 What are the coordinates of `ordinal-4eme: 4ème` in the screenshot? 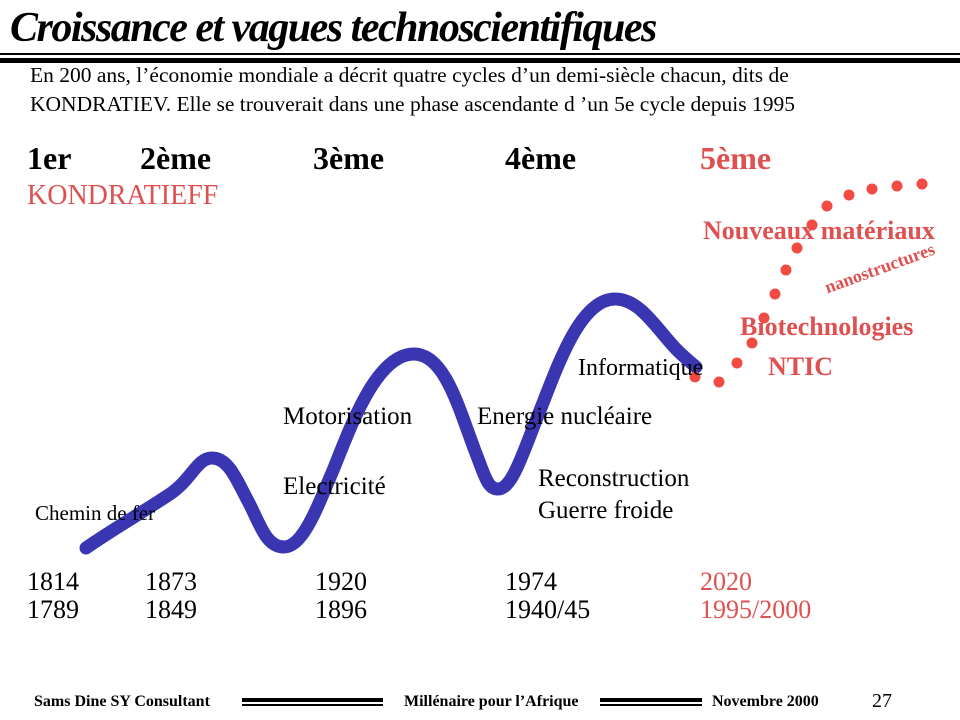 It's located at (541, 158).